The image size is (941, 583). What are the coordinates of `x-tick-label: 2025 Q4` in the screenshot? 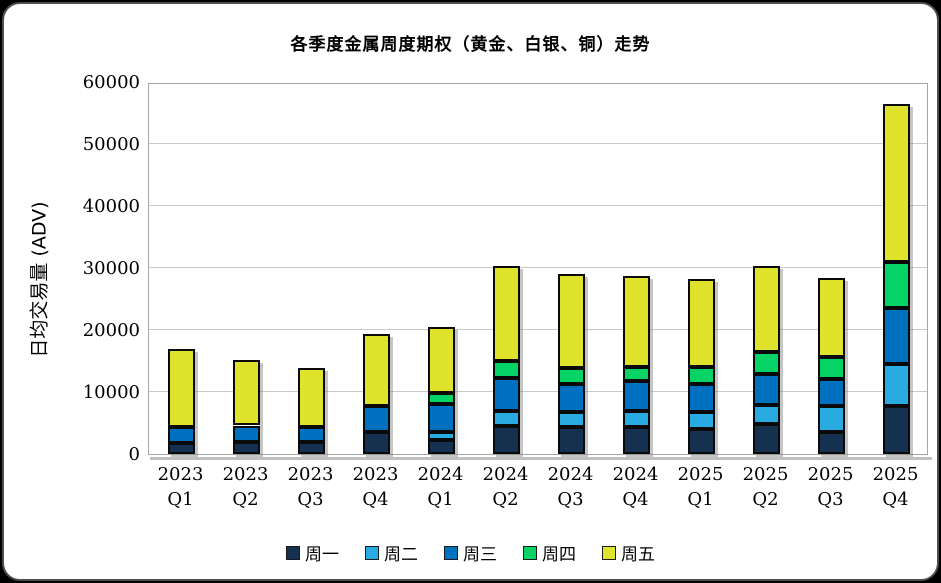 It's located at (895, 487).